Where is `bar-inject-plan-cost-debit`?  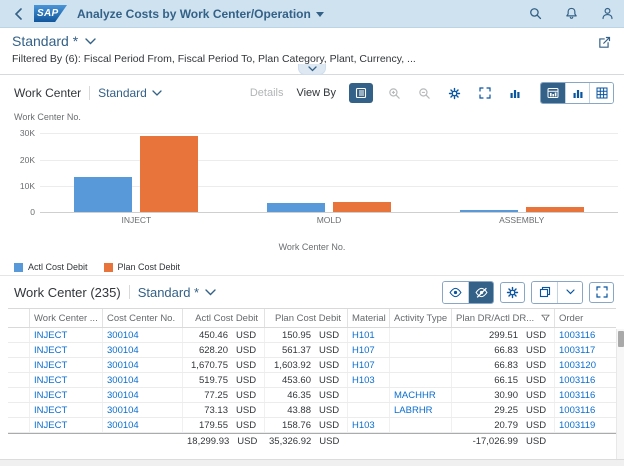 bar-inject-plan-cost-debit is located at coordinates (169, 174).